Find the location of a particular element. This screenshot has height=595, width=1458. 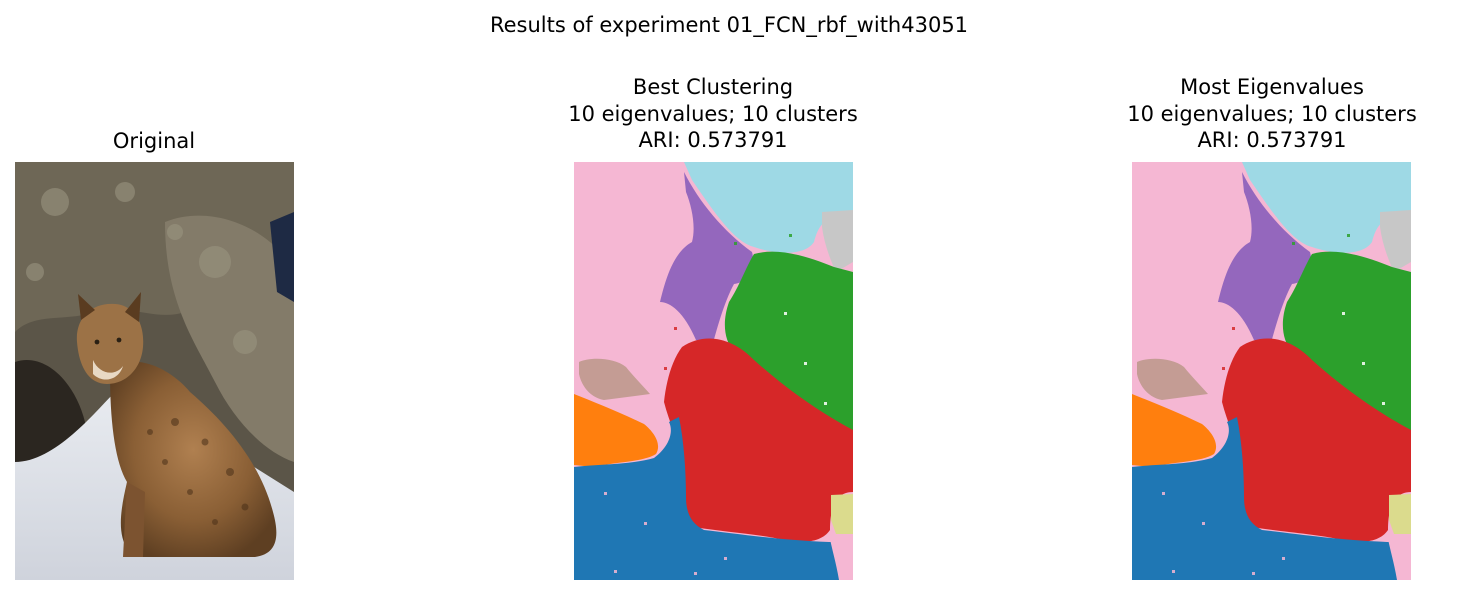

bobcat-eye-left is located at coordinates (97, 342).